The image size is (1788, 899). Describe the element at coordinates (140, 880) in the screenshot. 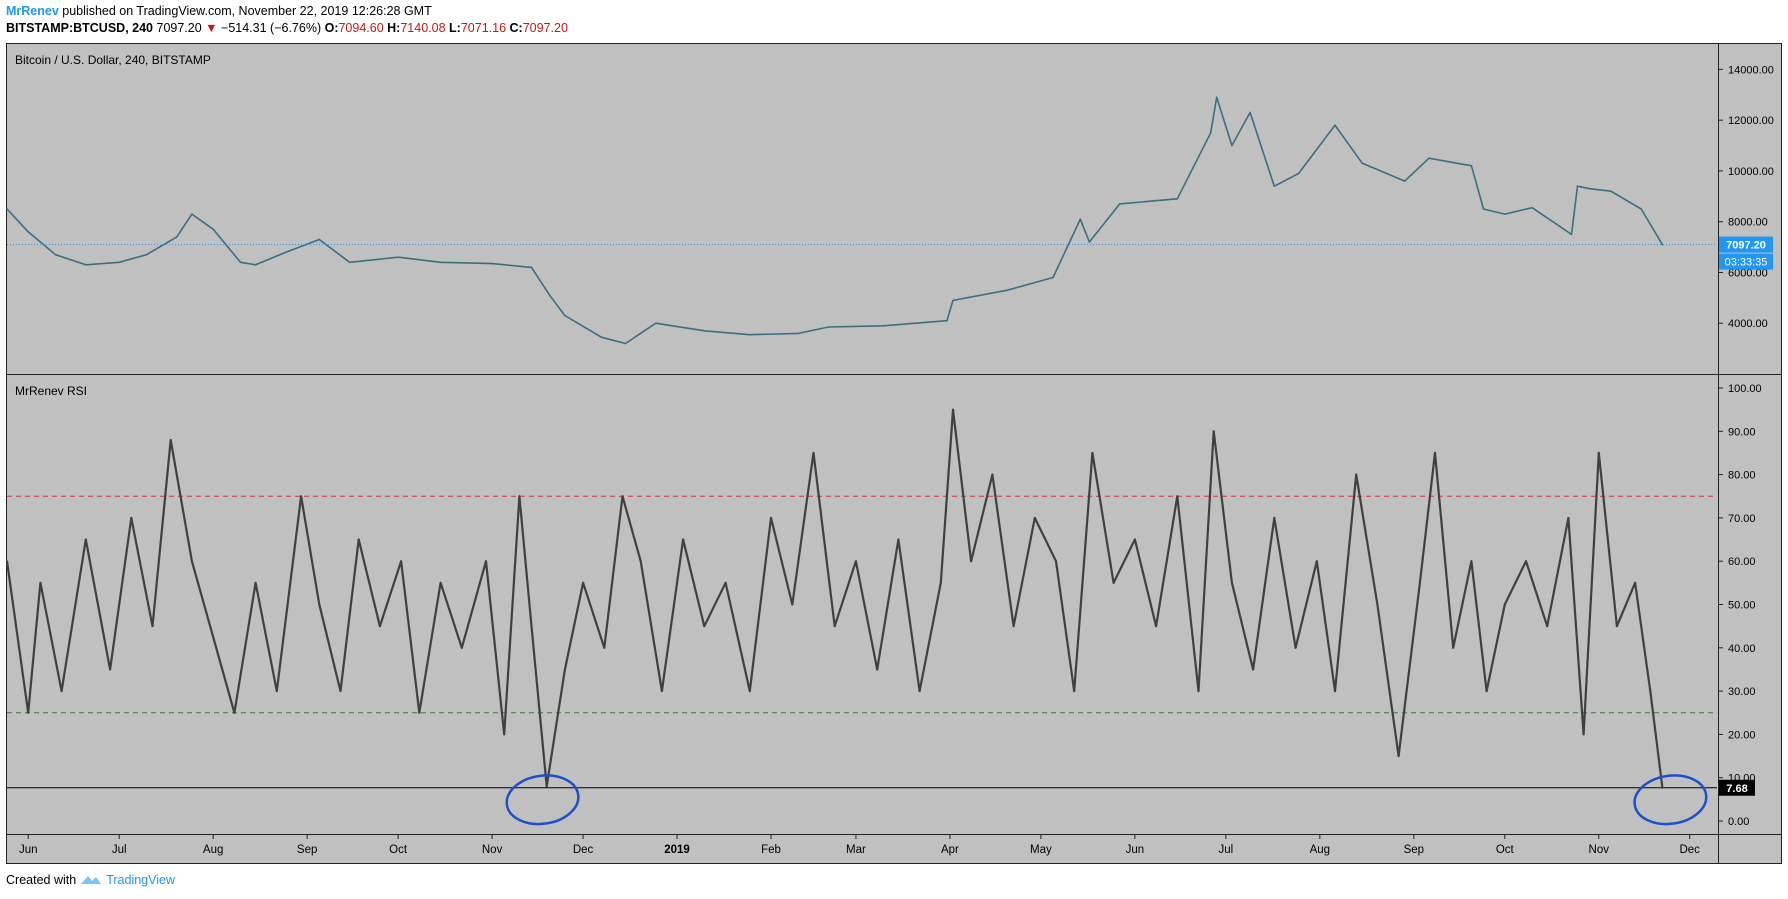

I see `tradingview-link: TradingView` at that location.